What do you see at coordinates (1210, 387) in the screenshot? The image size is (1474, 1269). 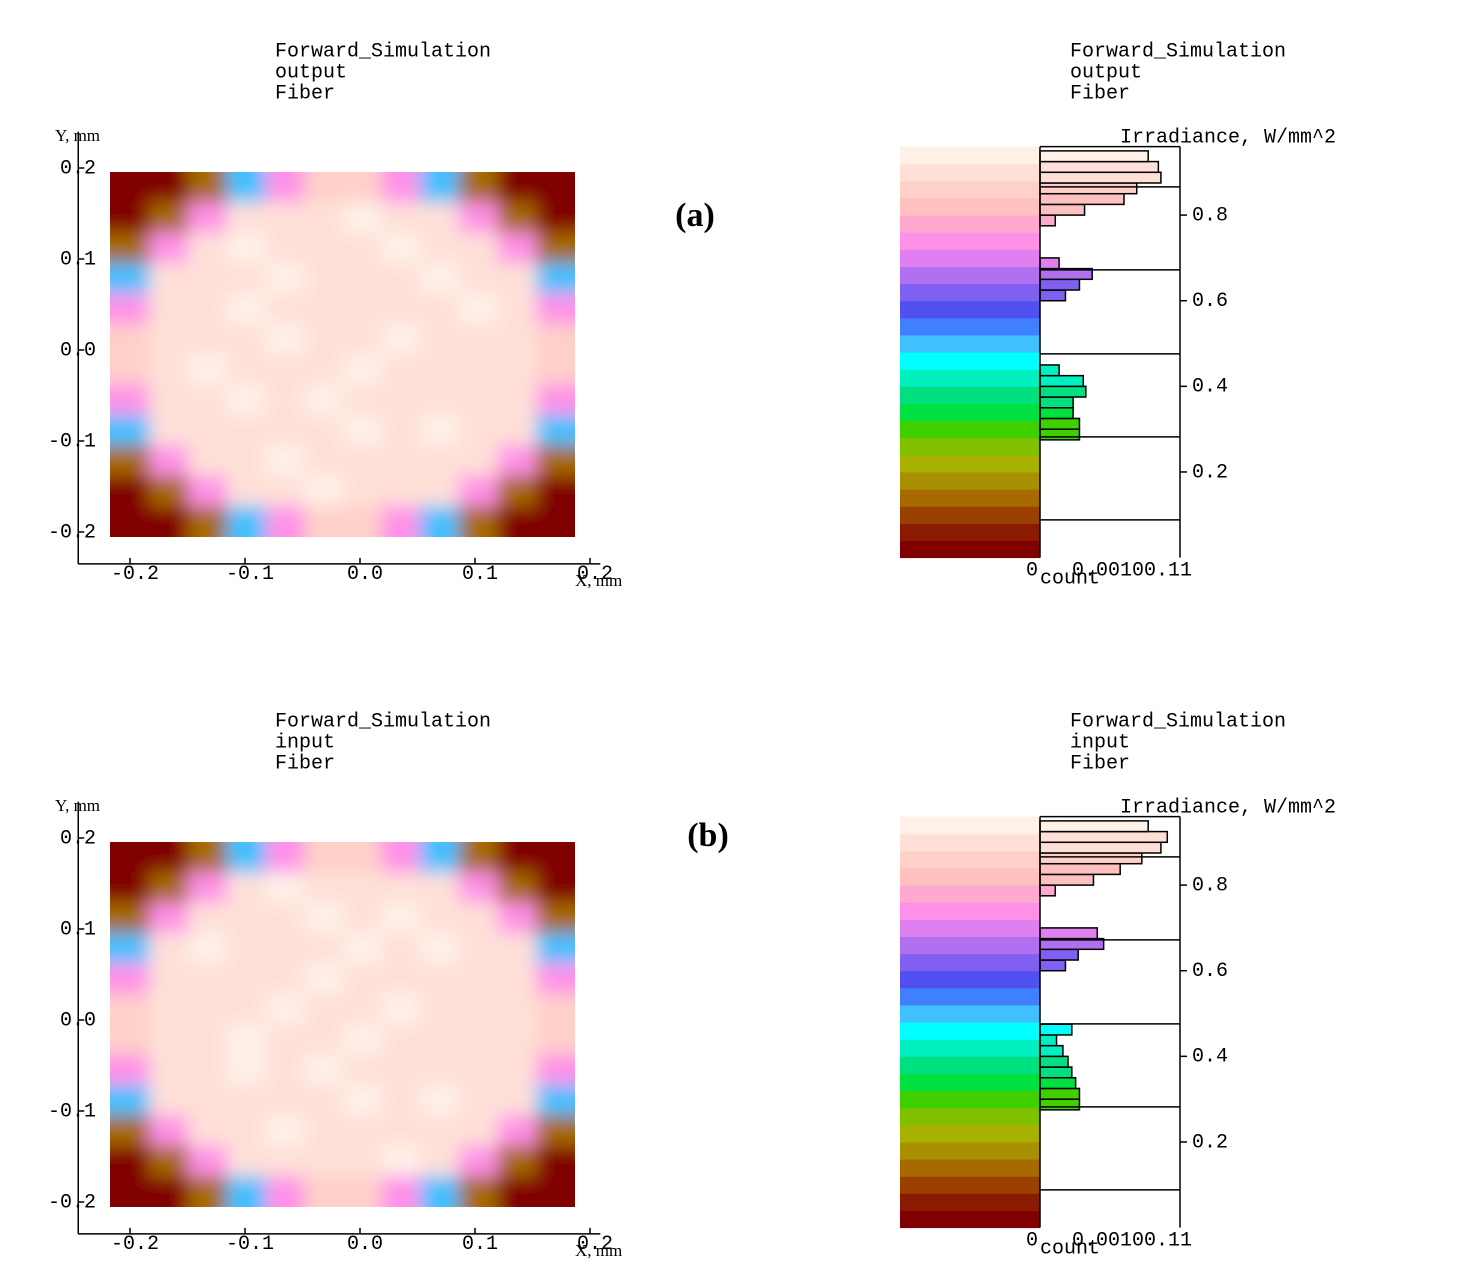 I see `y-tick-label: 0.4` at bounding box center [1210, 387].